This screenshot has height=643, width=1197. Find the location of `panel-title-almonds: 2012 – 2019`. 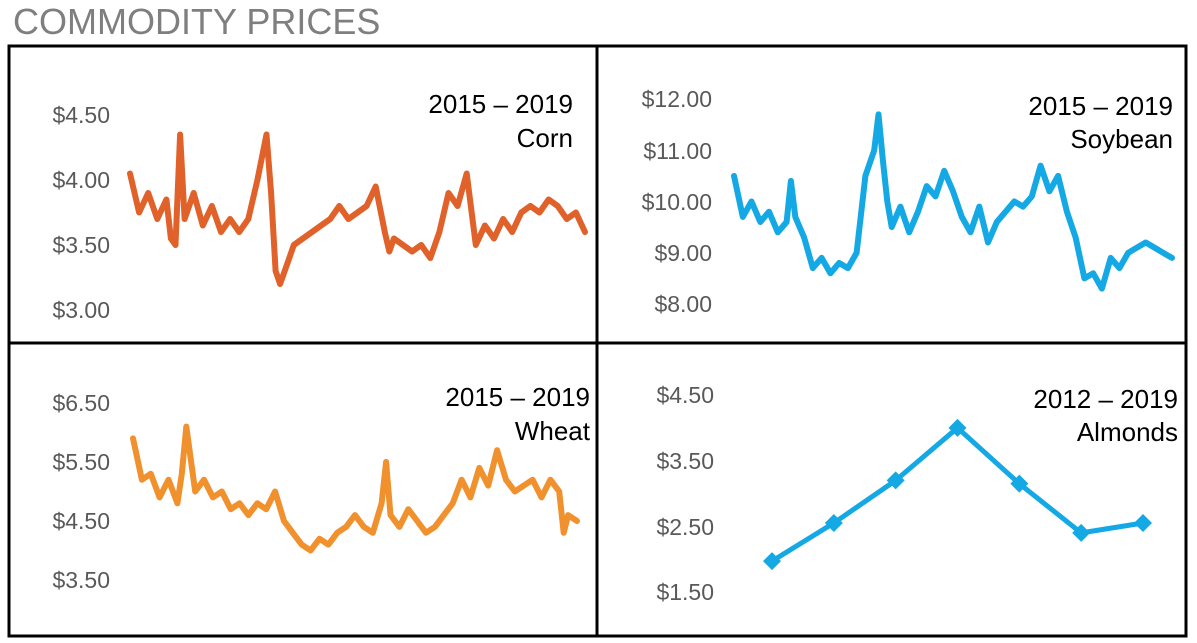

panel-title-almonds: 2012 – 2019 is located at coordinates (1105, 399).